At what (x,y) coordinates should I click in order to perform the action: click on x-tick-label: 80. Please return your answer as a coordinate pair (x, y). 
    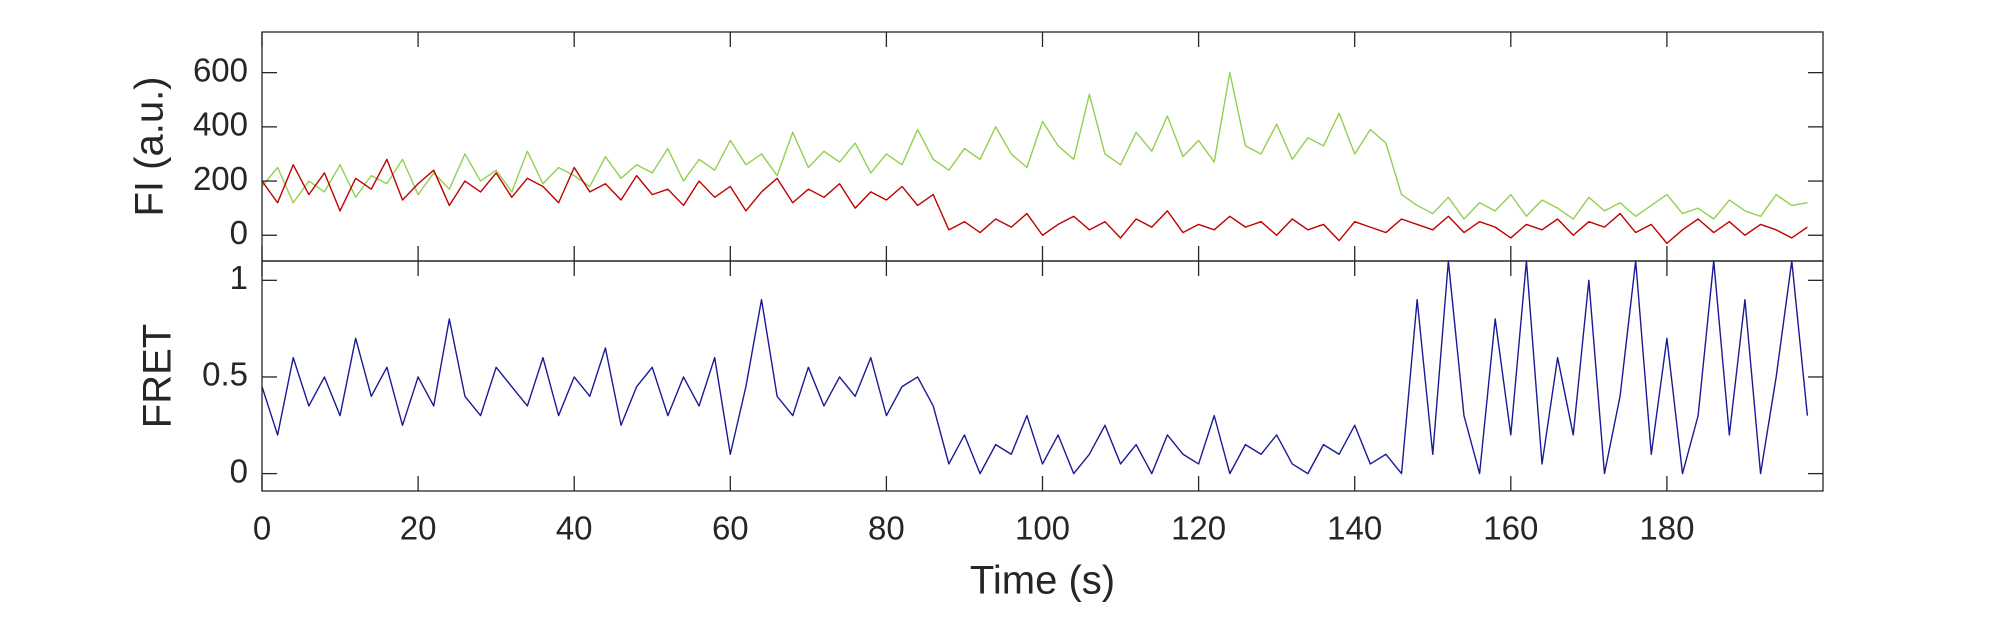
    Looking at the image, I should click on (886, 528).